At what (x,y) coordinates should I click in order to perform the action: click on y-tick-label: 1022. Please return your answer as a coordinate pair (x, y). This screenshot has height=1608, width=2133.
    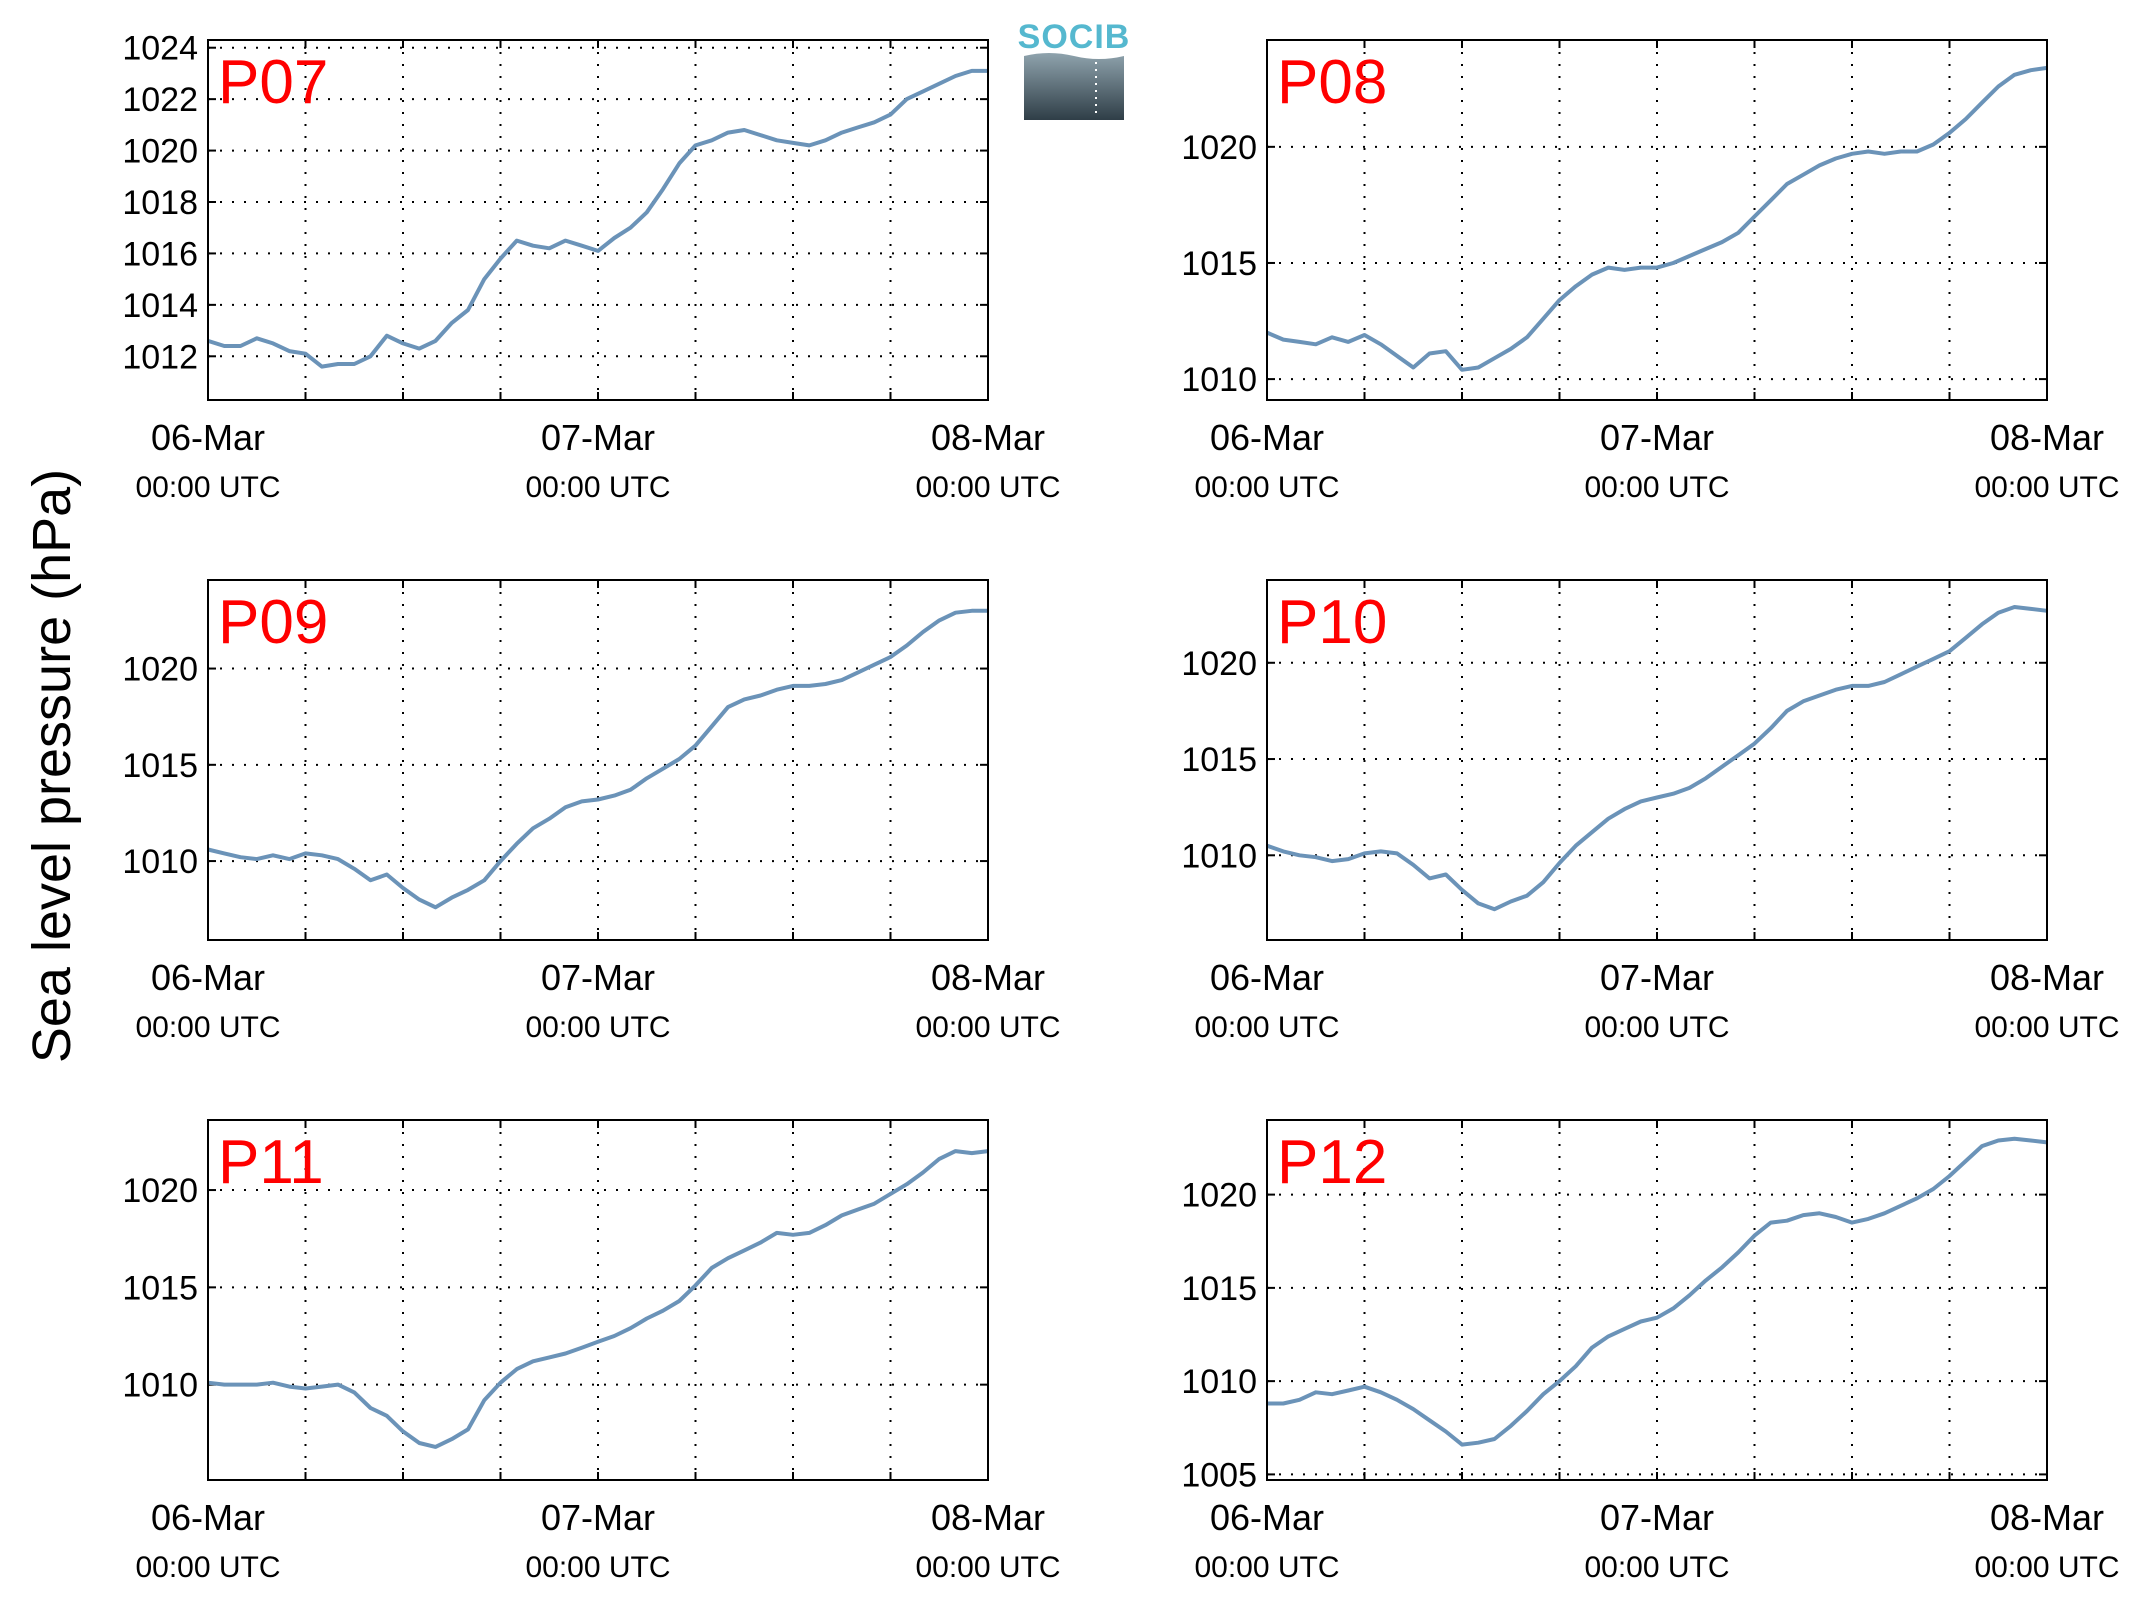
    Looking at the image, I should click on (160, 100).